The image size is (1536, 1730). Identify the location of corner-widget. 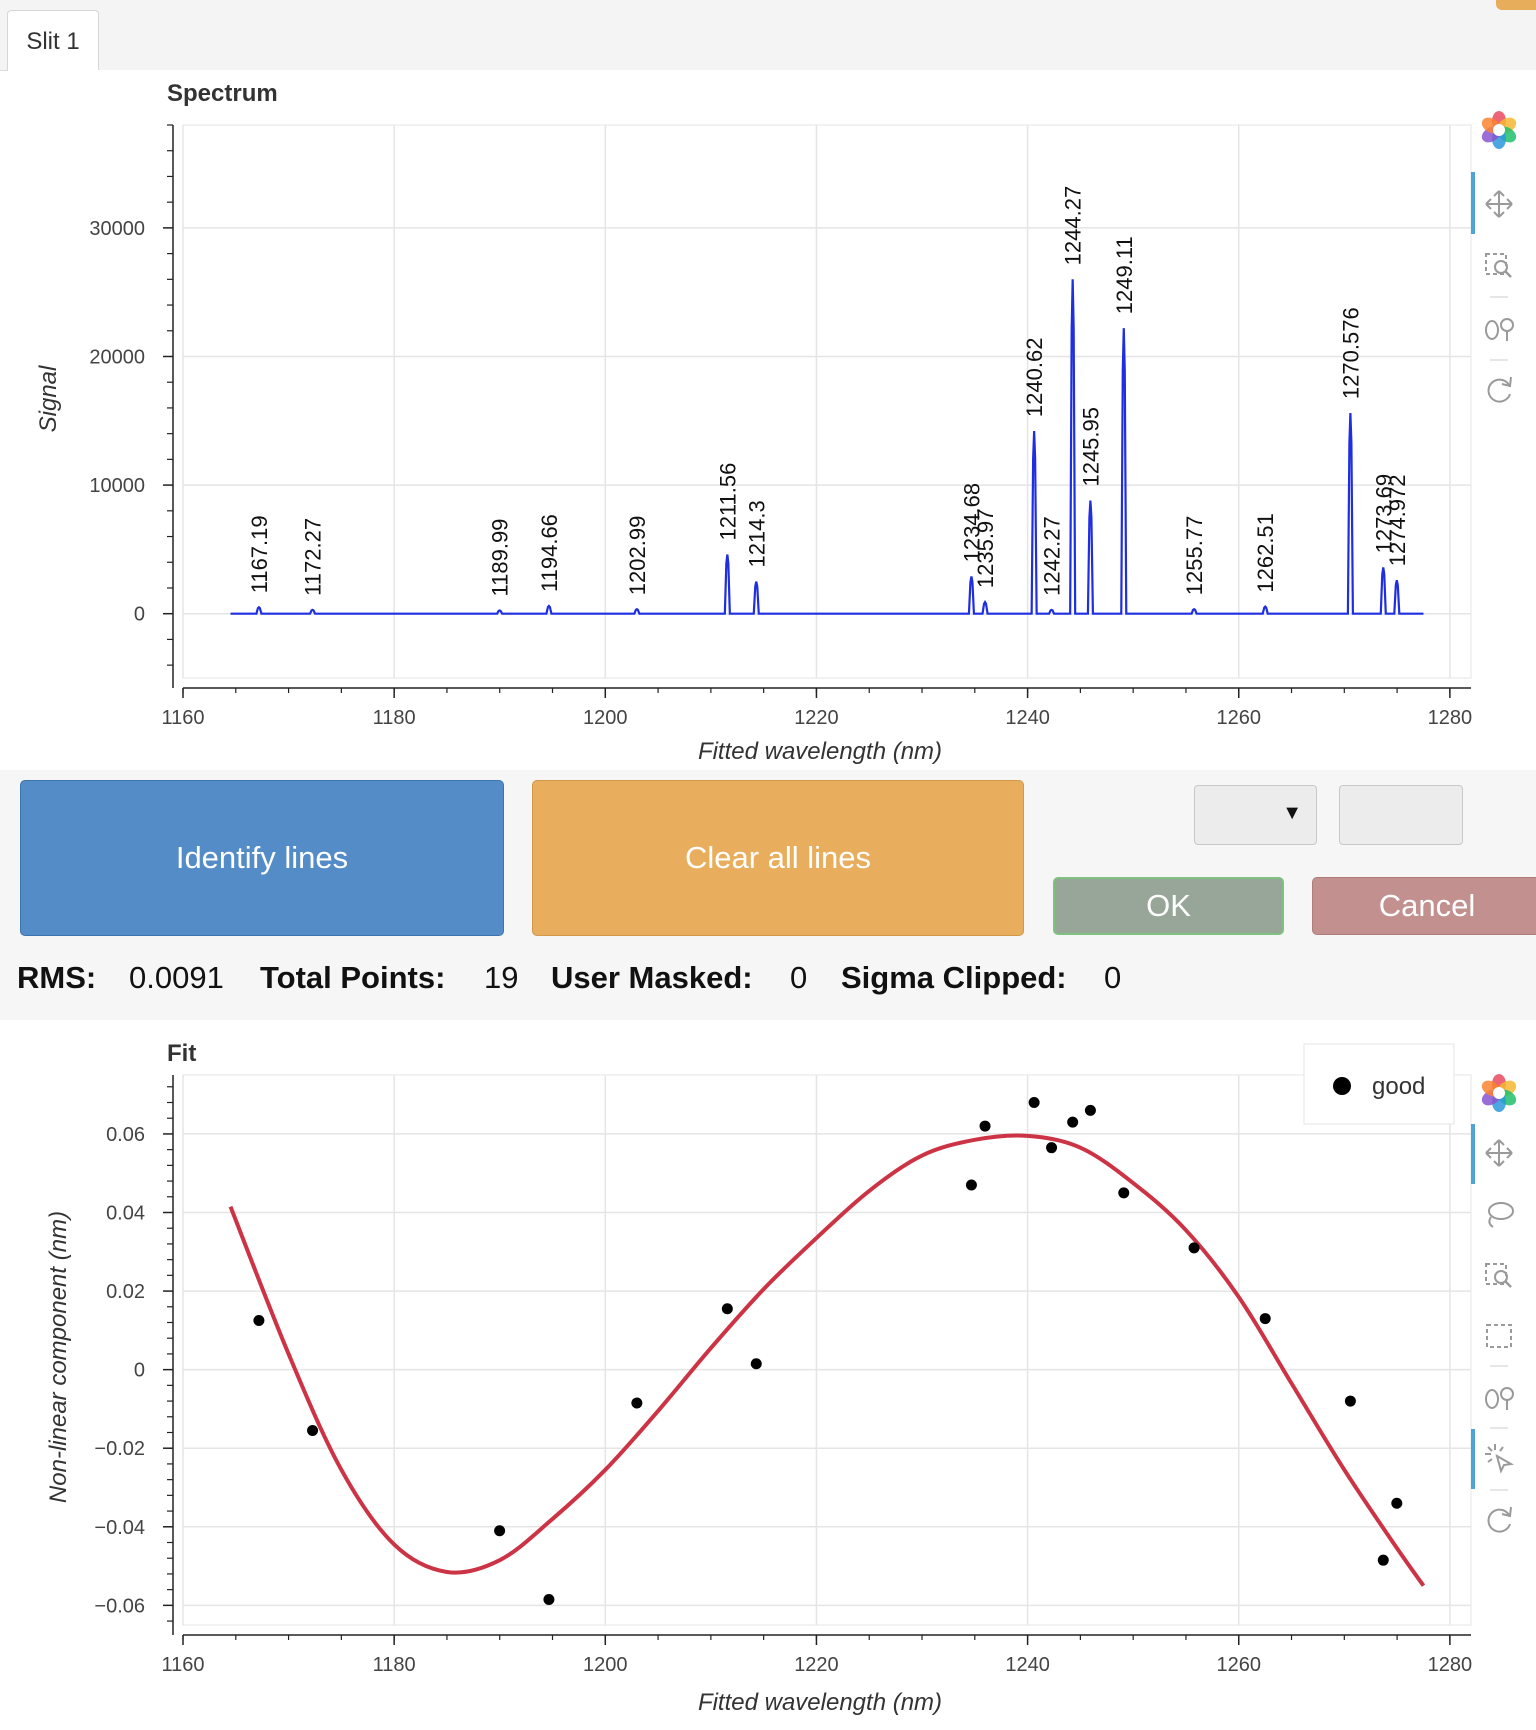
(1516, 5).